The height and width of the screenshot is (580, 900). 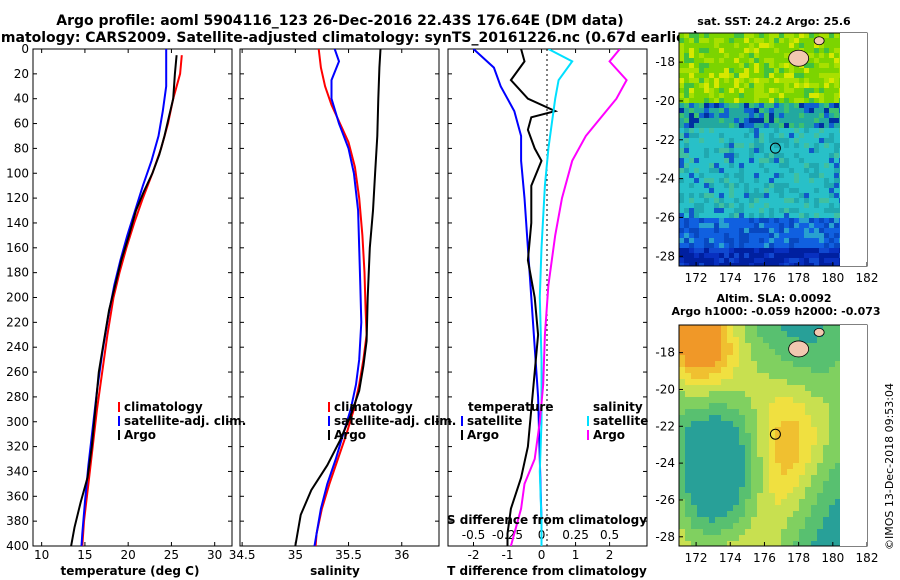 What do you see at coordinates (128, 555) in the screenshot?
I see `x-tick-label: 20` at bounding box center [128, 555].